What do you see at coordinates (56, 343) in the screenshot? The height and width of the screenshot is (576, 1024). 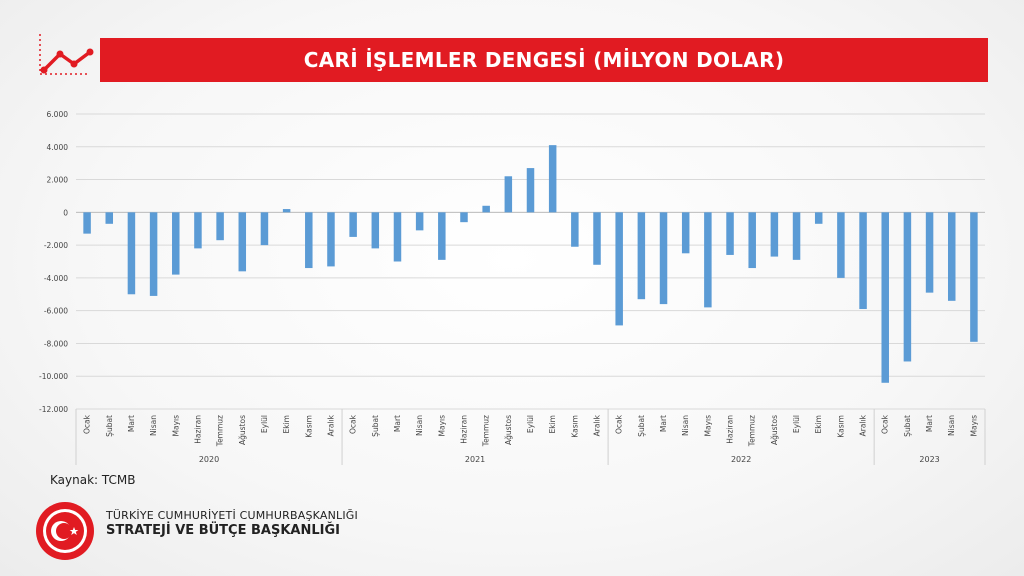 I see `y-tick-label: -8.000` at bounding box center [56, 343].